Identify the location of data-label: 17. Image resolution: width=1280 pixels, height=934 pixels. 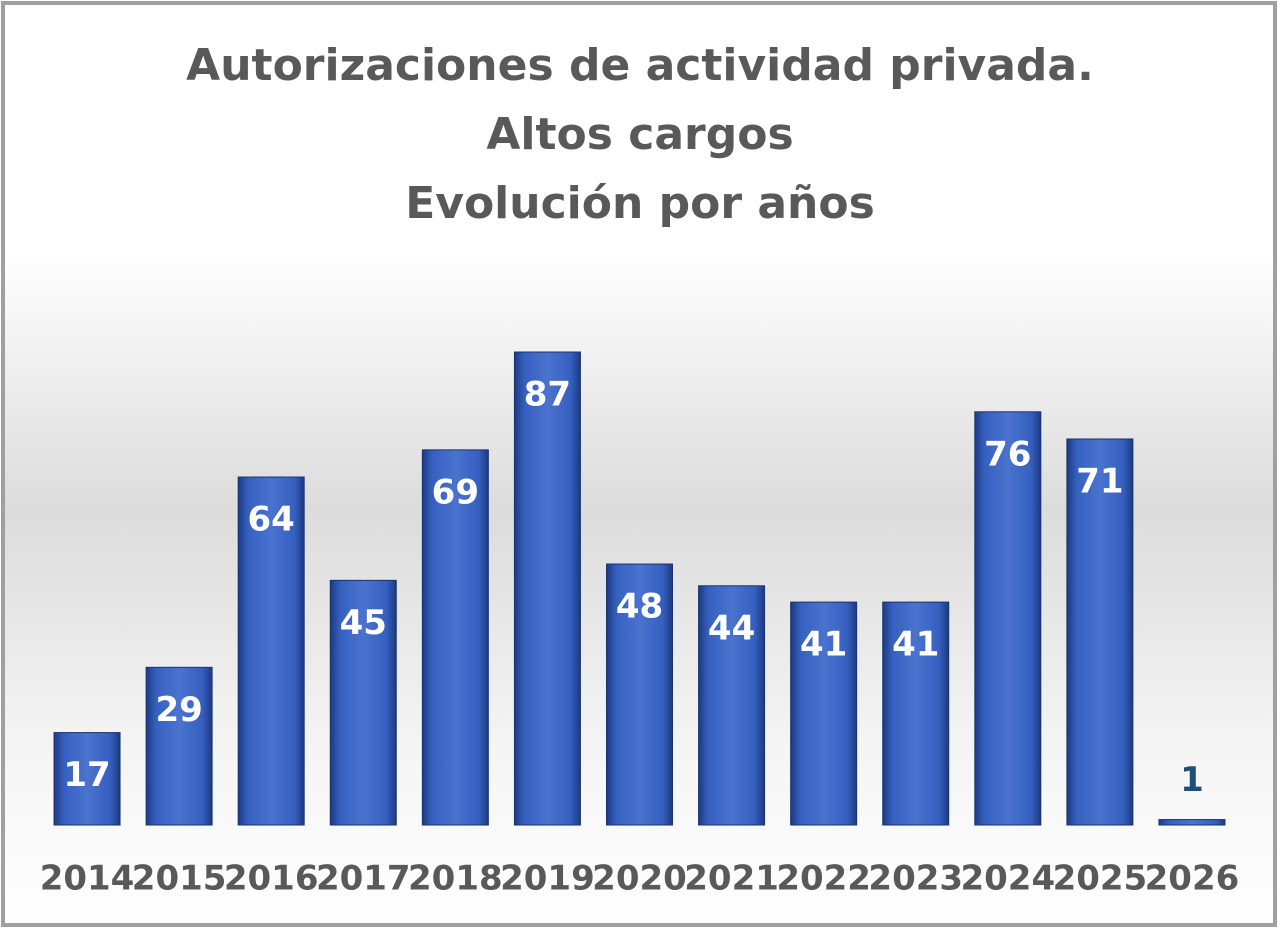
(86, 775).